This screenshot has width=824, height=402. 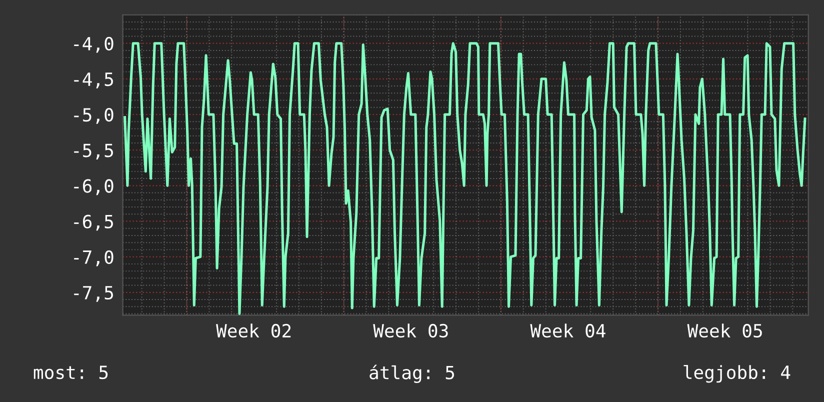 I want to click on x-tick-label: Week 02, so click(x=253, y=331).